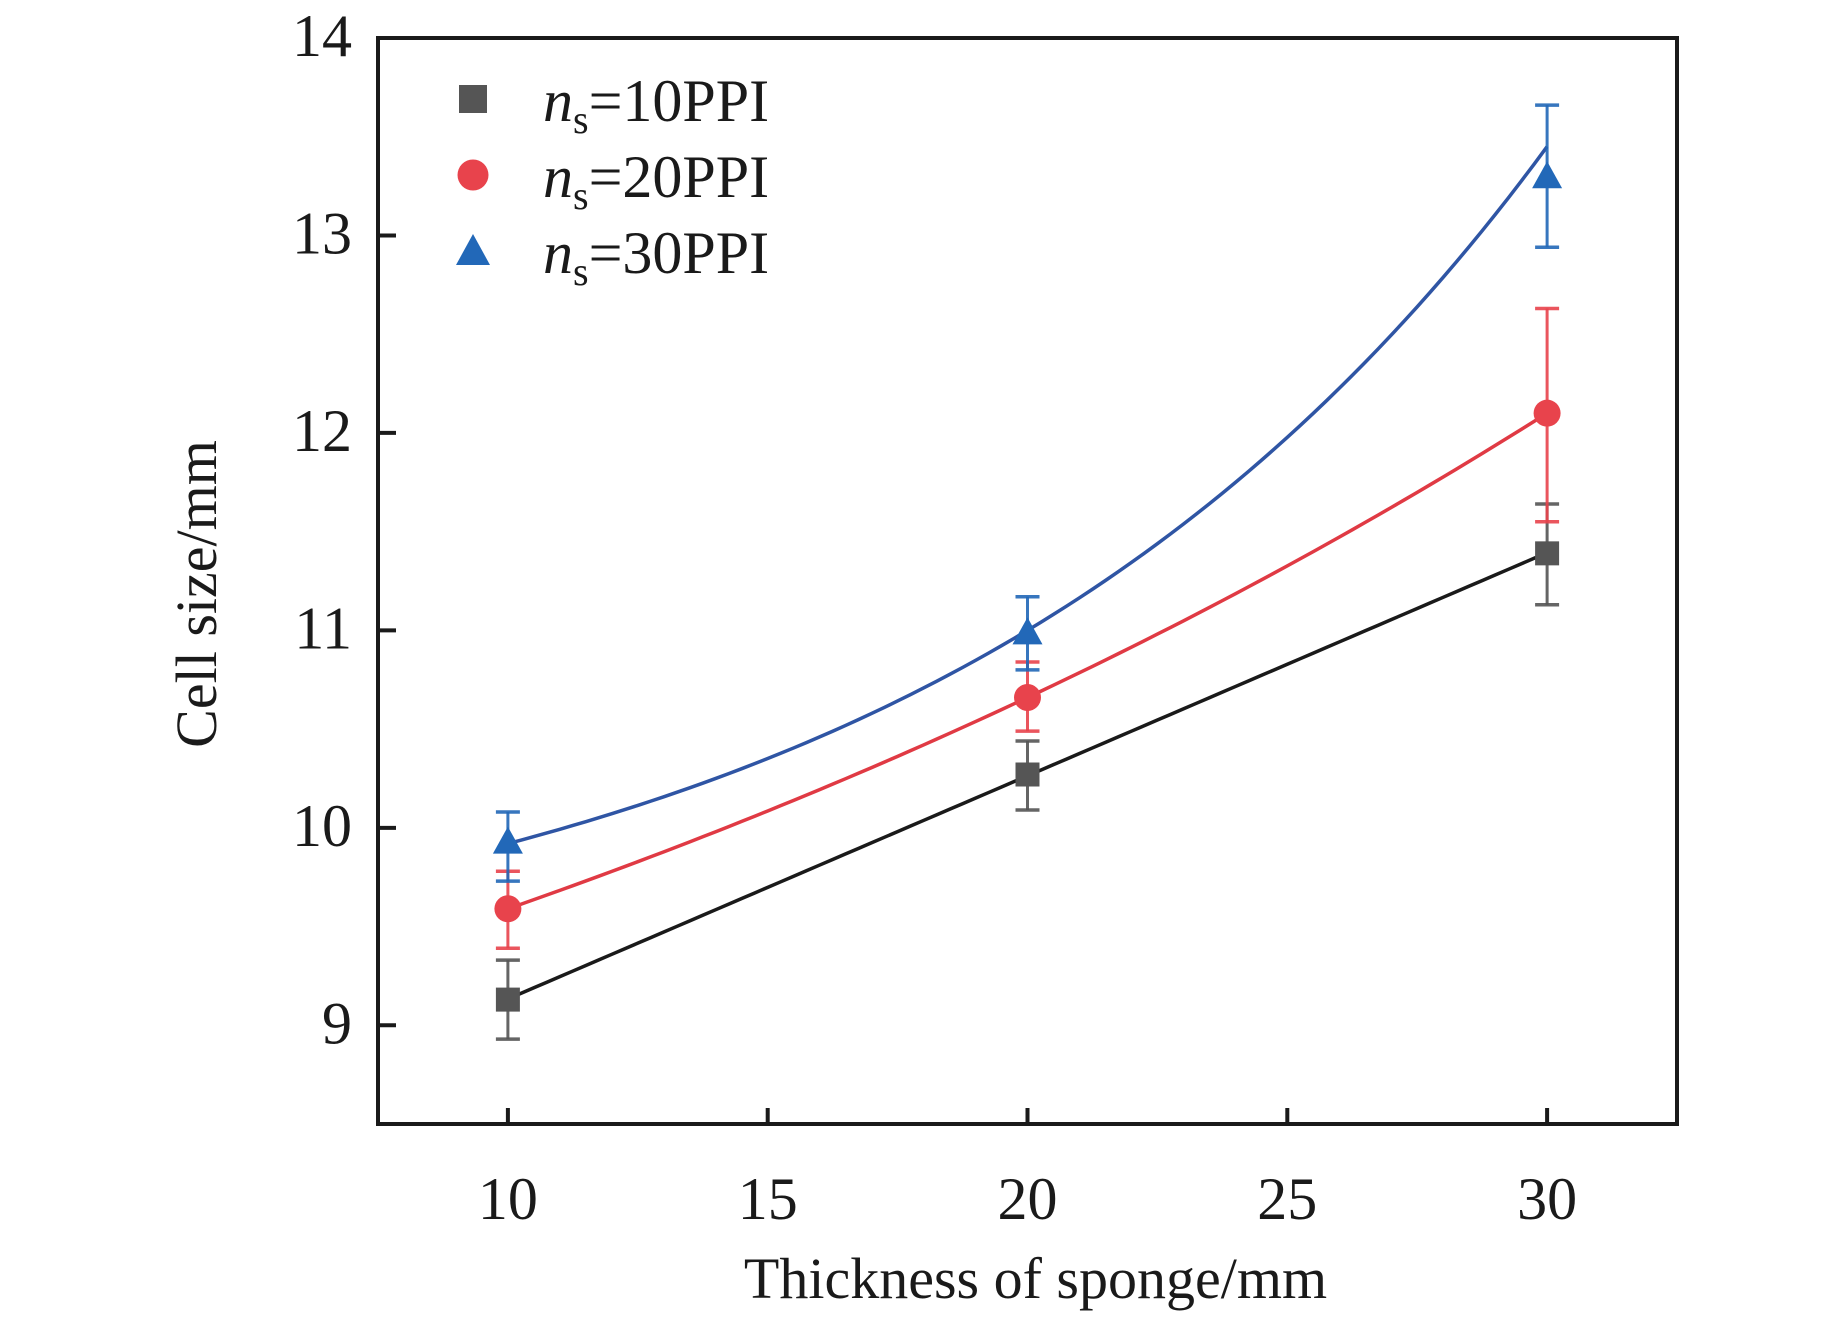  I want to click on legend-label: ns=20PPI, so click(656, 181).